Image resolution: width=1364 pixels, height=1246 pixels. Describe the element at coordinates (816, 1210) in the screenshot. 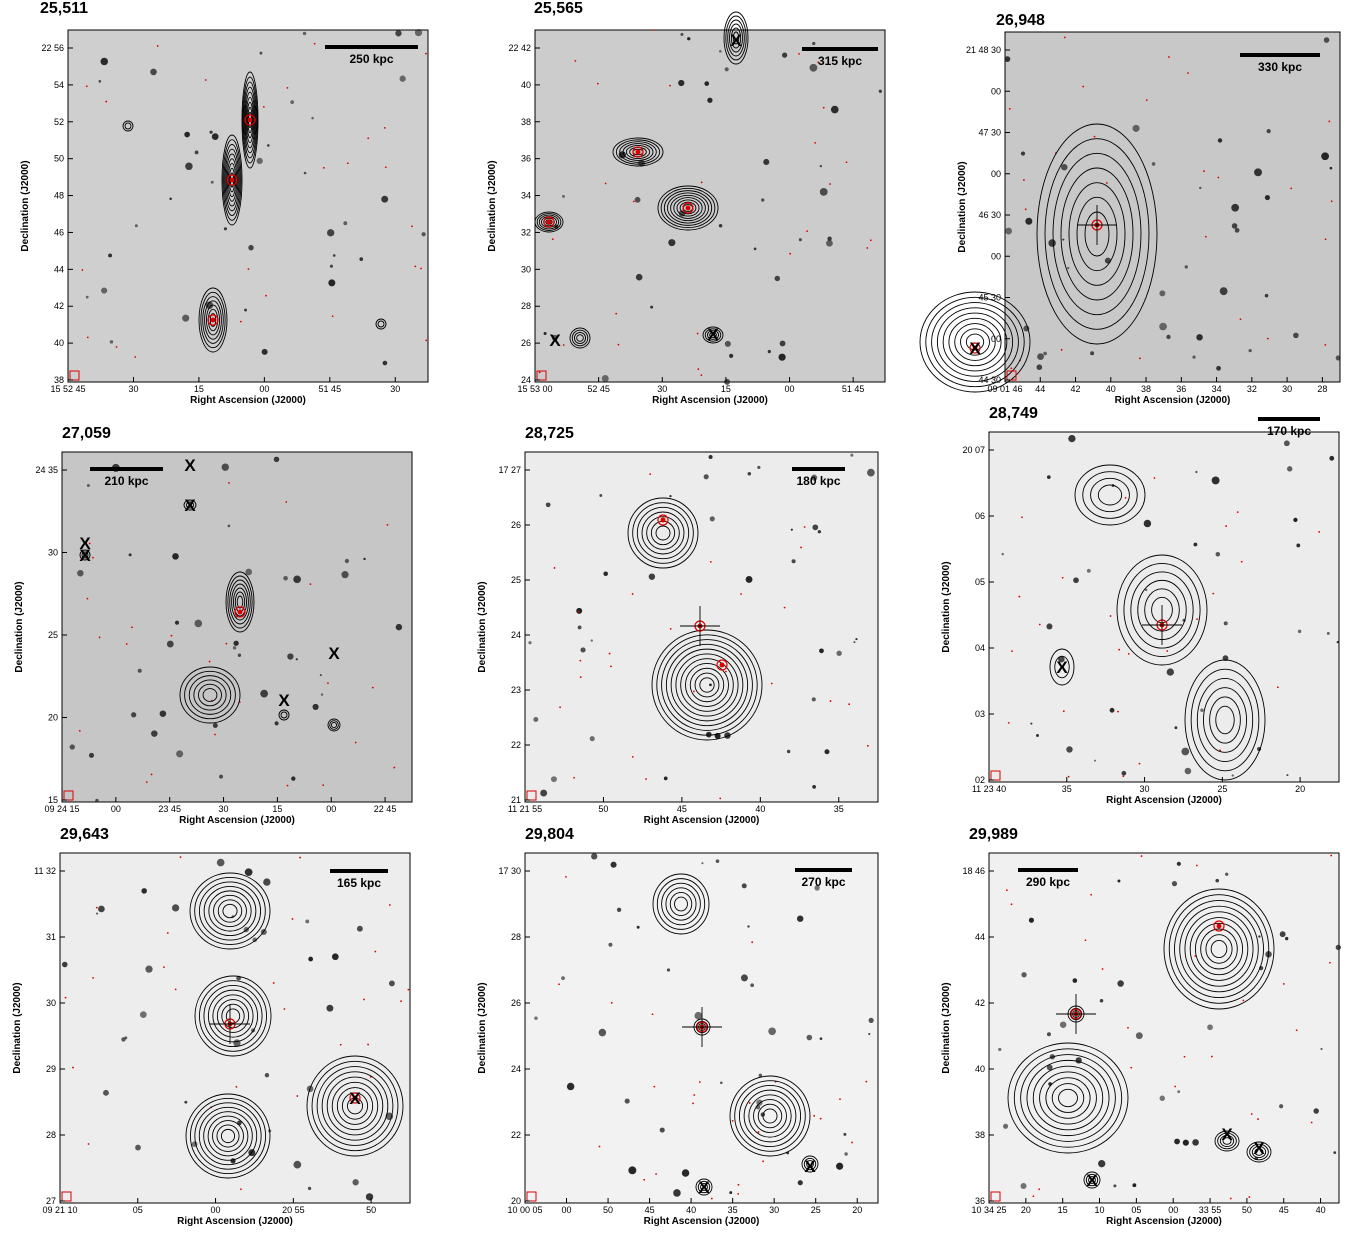

I see `x-tick-label: 25` at that location.